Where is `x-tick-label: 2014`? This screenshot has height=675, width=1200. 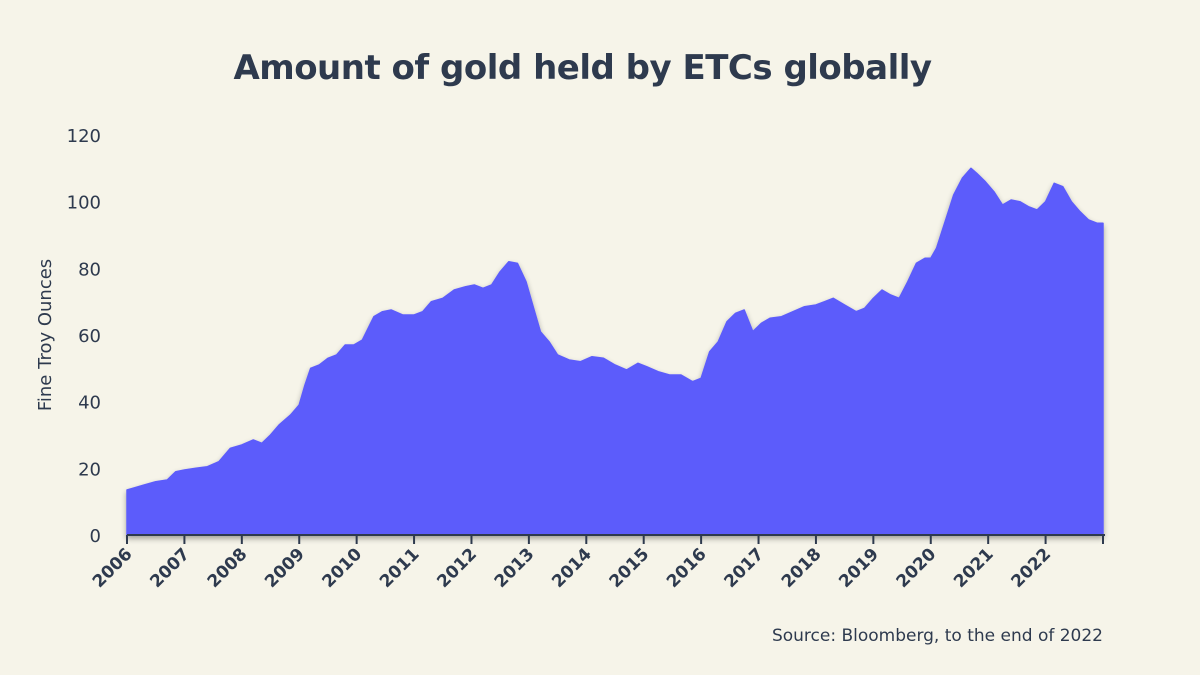
x-tick-label: 2014 is located at coordinates (572, 568).